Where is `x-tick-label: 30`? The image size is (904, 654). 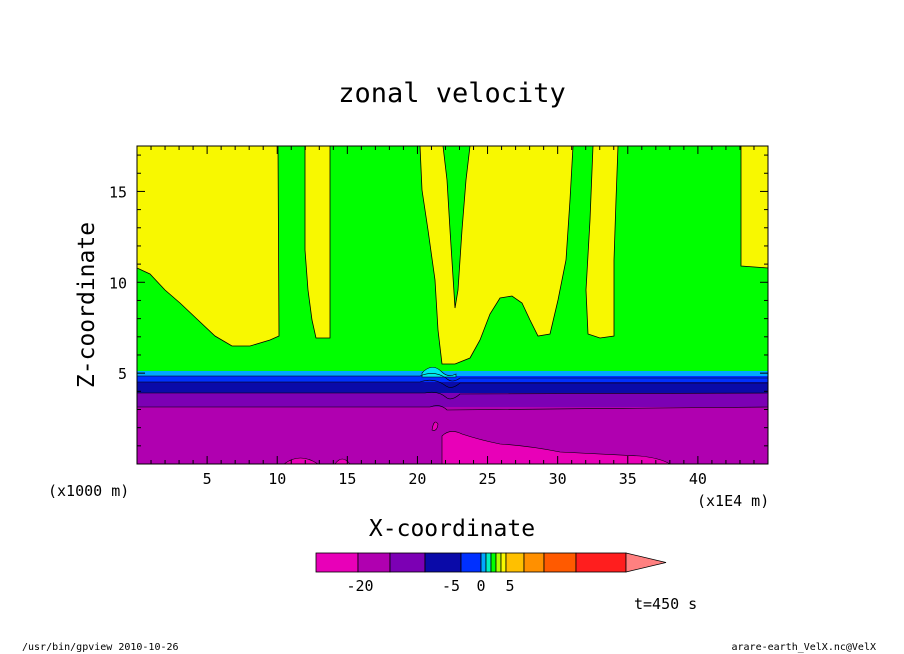
x-tick-label: 30 is located at coordinates (558, 479).